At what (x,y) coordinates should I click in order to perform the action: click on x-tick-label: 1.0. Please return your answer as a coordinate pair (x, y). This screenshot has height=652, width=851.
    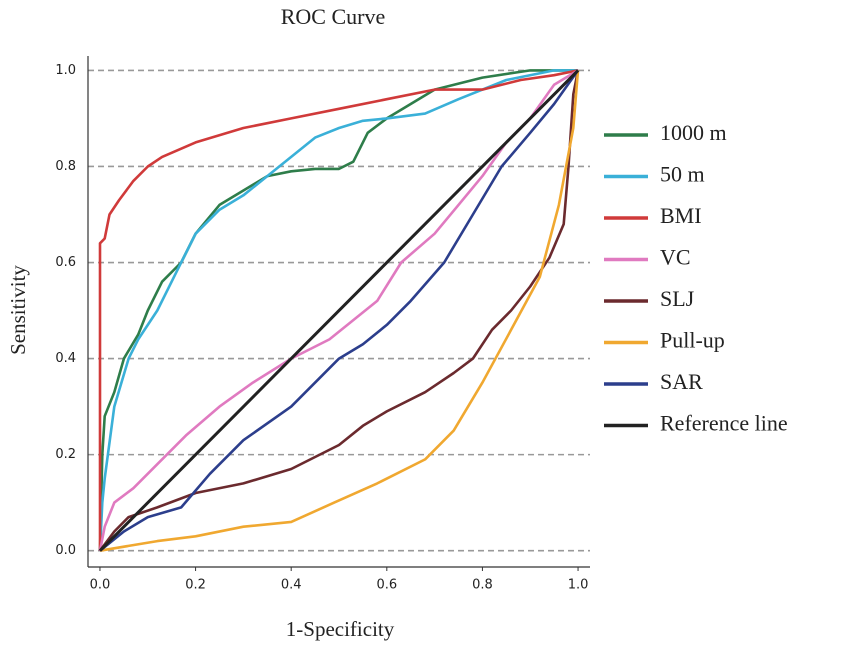
    Looking at the image, I should click on (578, 585).